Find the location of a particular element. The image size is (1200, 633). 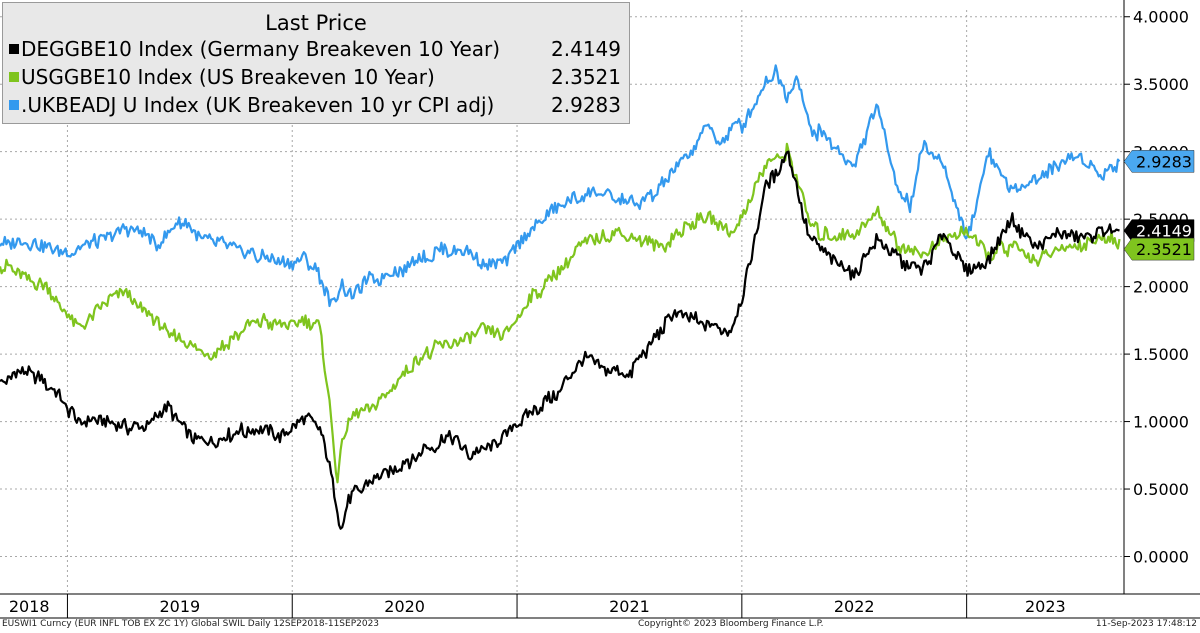

x-tick-label: 2019 is located at coordinates (179, 606).